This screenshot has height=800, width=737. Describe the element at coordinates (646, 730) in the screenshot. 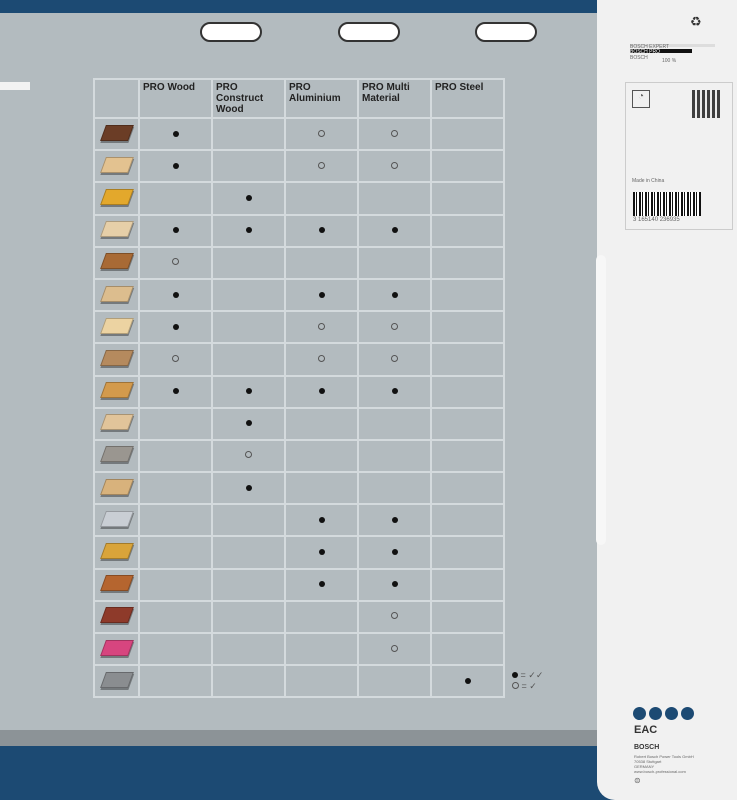

I see `eac-mark: EAC` at that location.